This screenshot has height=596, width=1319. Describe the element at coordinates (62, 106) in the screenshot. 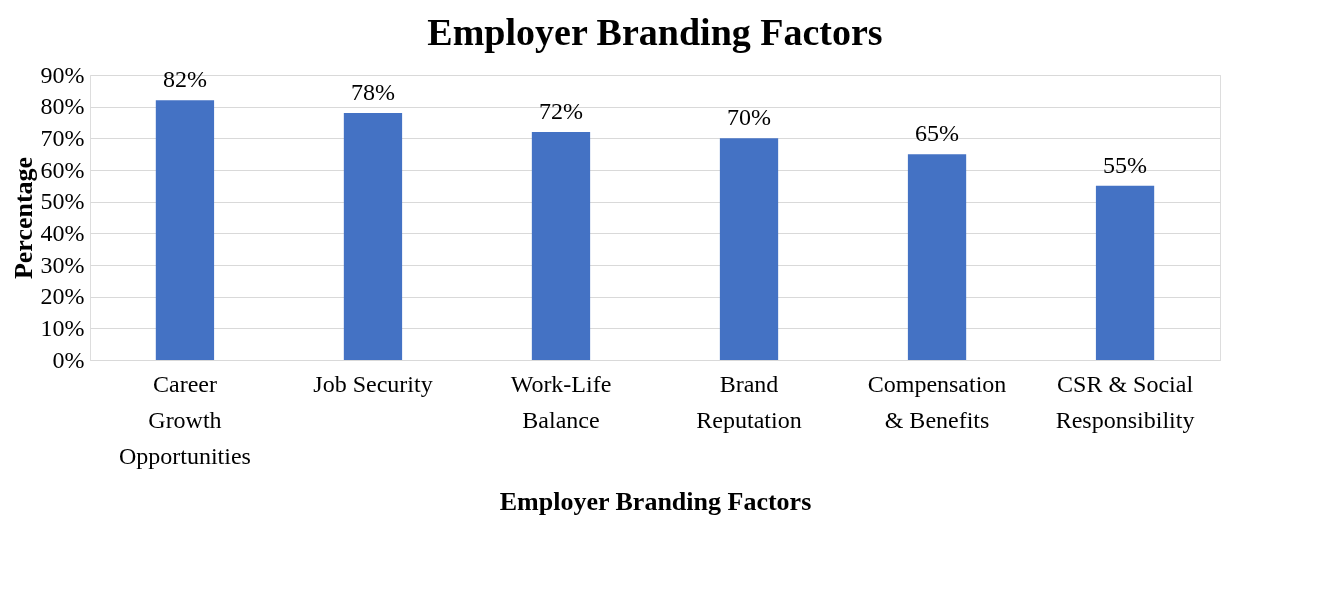

I see `y-tick-label: 80%` at that location.